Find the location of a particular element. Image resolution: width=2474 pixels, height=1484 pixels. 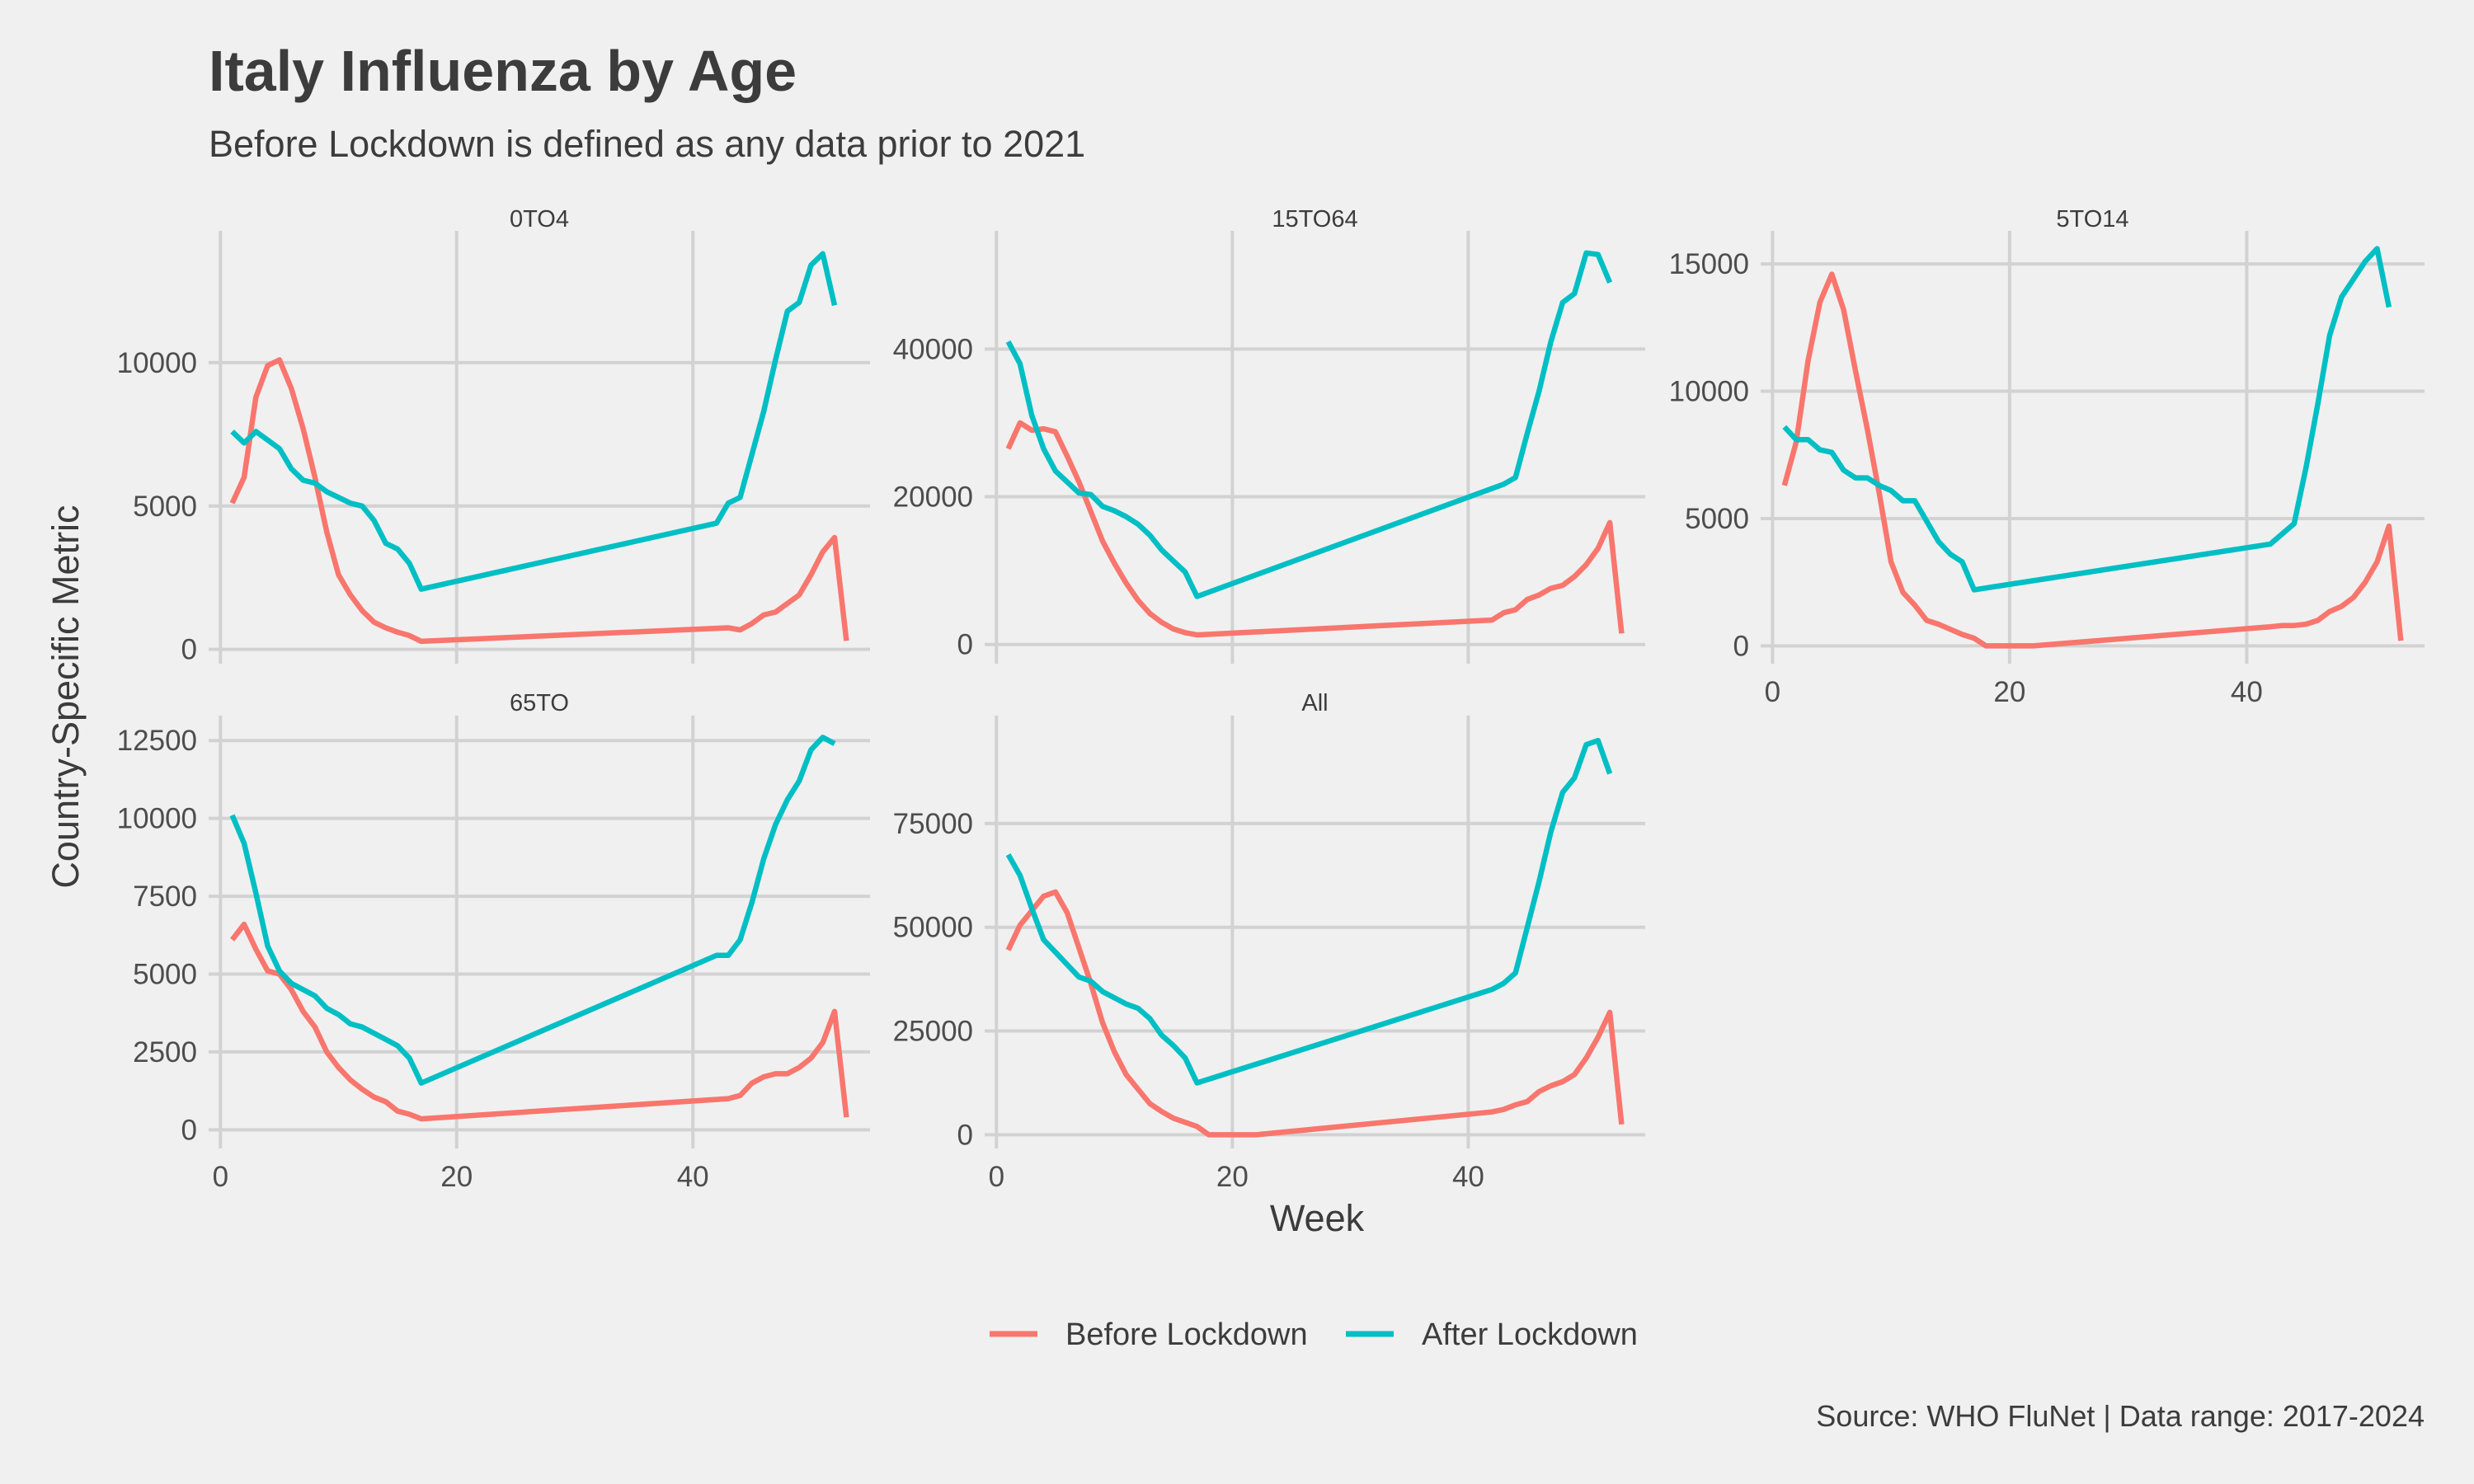

legend-item-after-lockdown: After Lockdown is located at coordinates (1492, 1334).